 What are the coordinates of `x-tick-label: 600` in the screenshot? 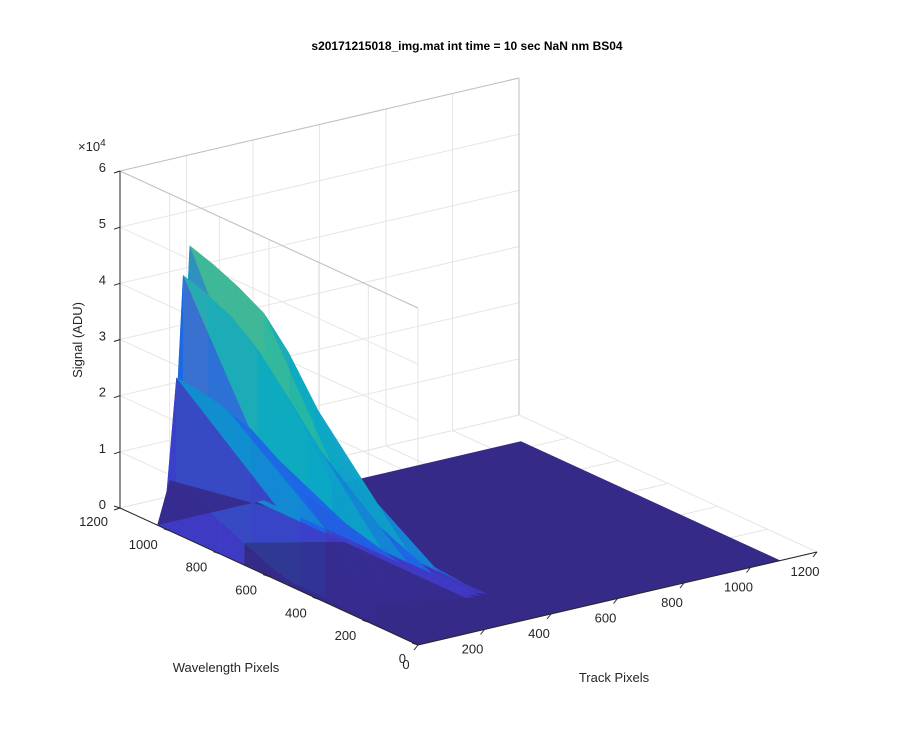 It's located at (606, 618).